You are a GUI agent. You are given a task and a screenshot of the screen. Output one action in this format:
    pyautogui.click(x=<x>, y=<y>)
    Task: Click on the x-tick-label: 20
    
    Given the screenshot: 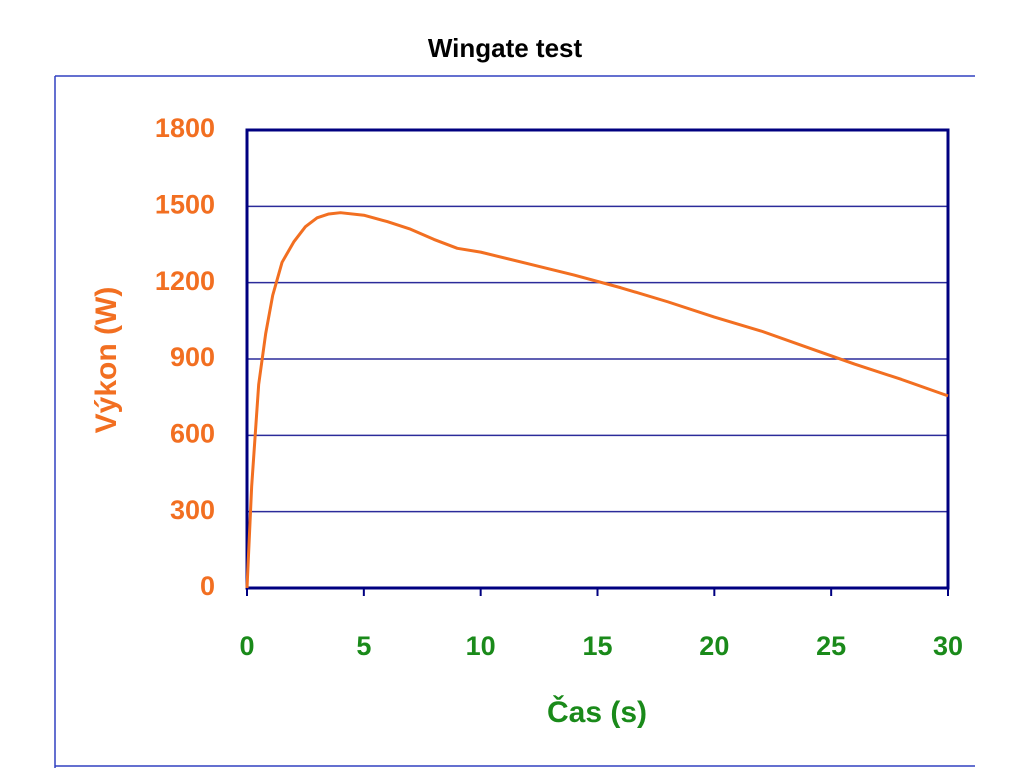 What is the action you would take?
    pyautogui.click(x=714, y=646)
    